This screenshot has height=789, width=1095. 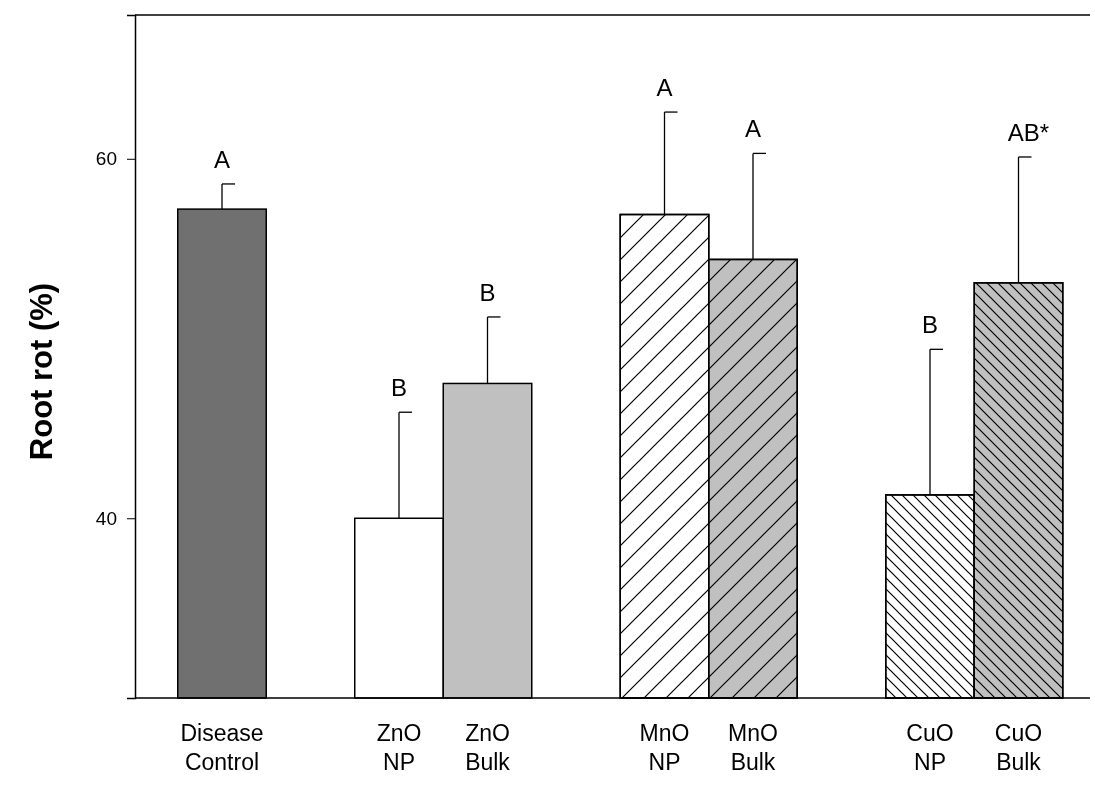 What do you see at coordinates (488, 747) in the screenshot?
I see `x-tick-label: ZnO Bulk` at bounding box center [488, 747].